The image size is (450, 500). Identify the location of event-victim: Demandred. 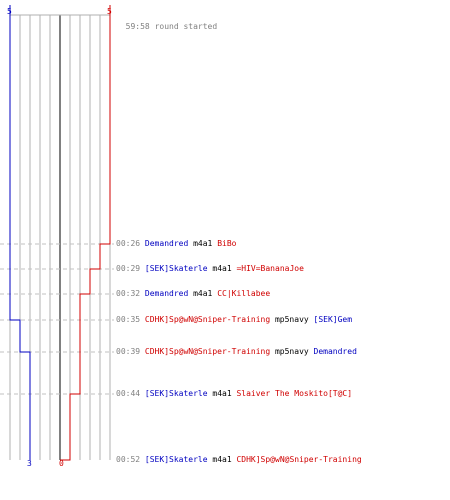
(335, 351).